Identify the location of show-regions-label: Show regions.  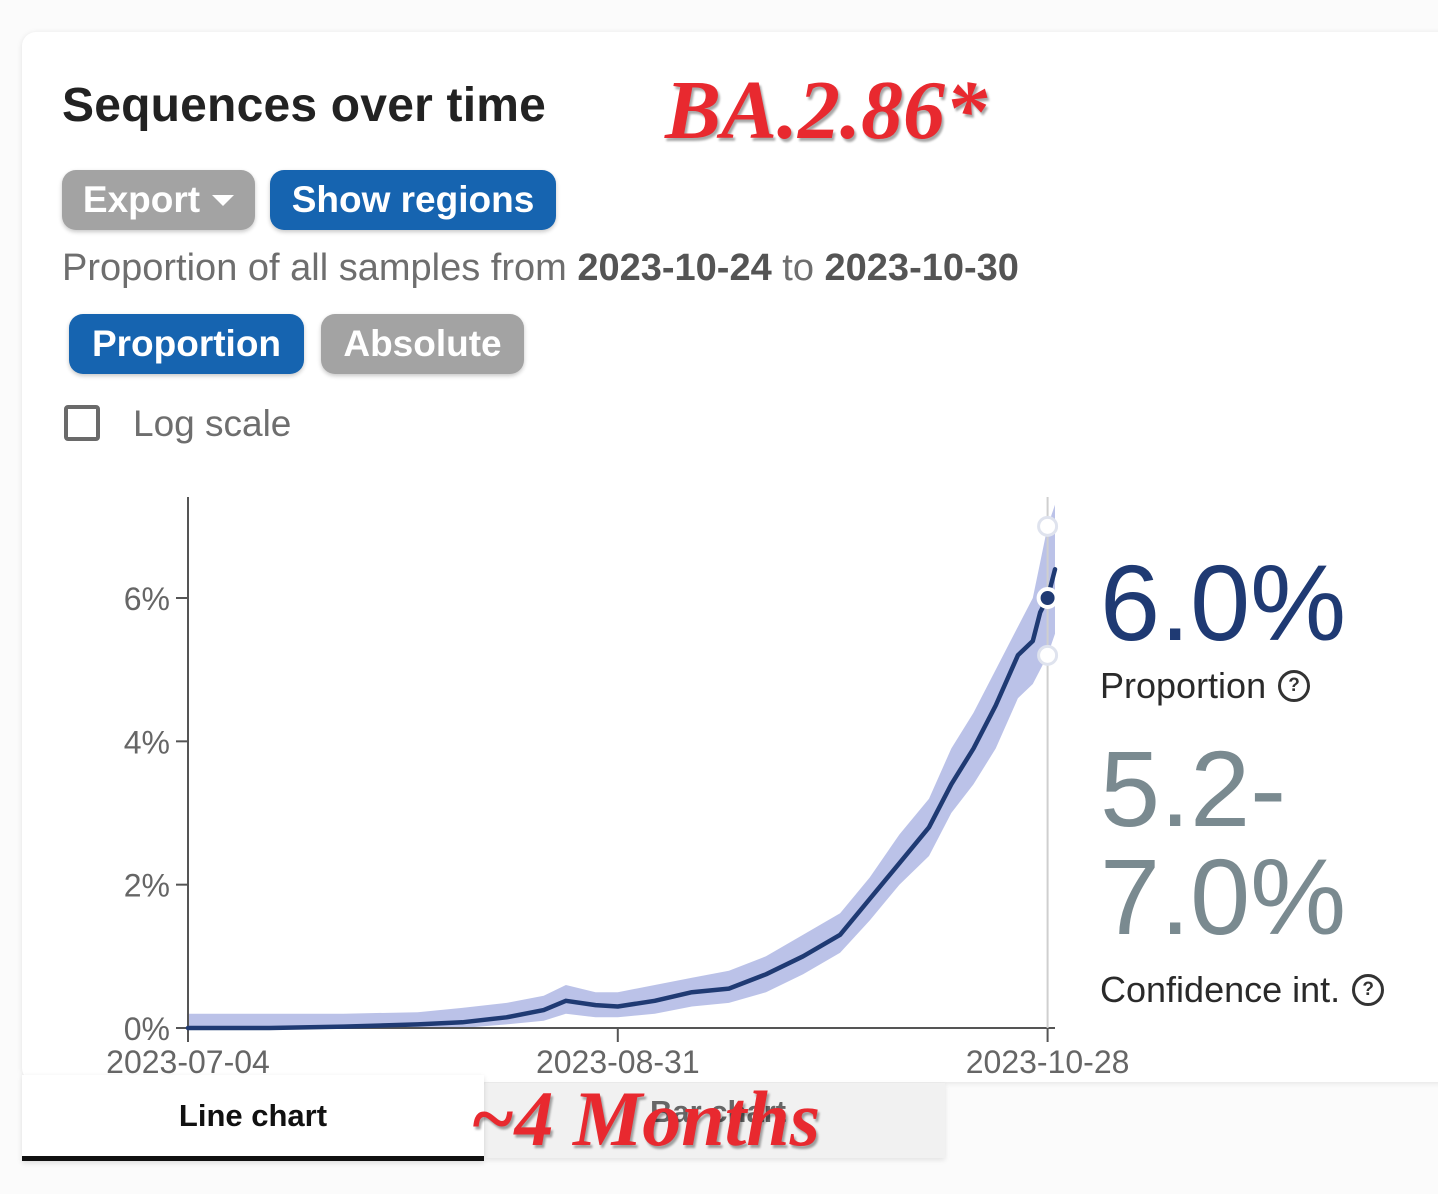
(413, 199).